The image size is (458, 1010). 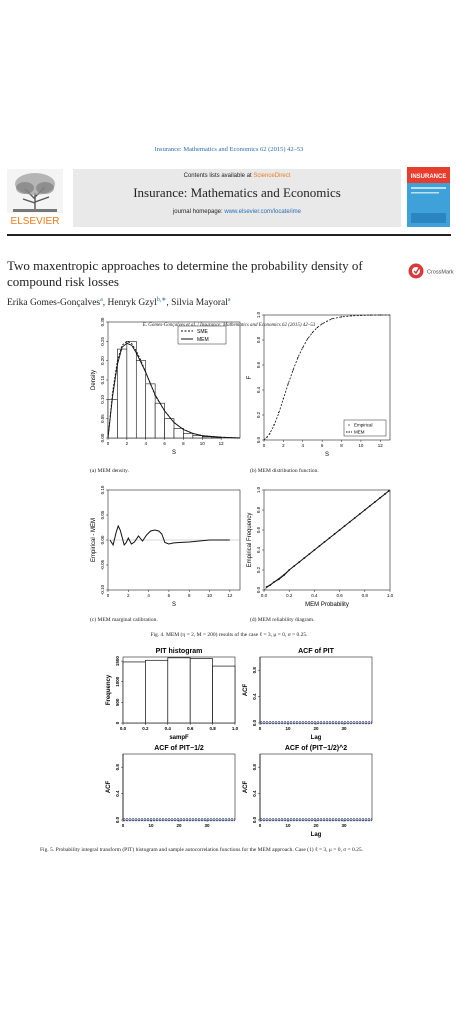 I want to click on publisher-name: ELSEVIER, so click(x=35, y=221).